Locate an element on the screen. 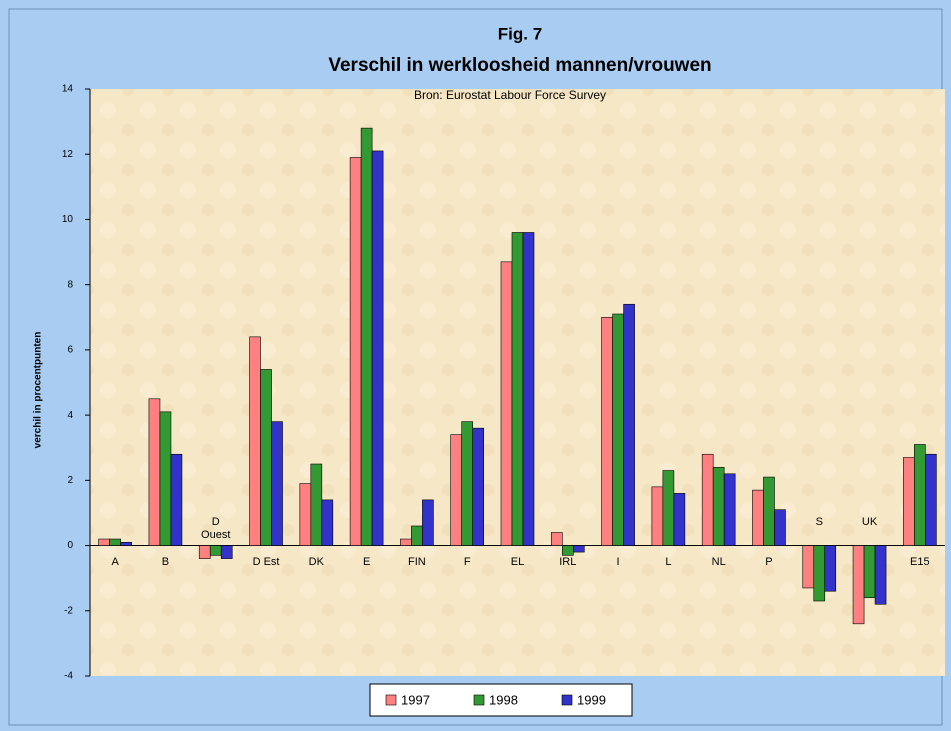  legend-label: 1997 is located at coordinates (415, 699).